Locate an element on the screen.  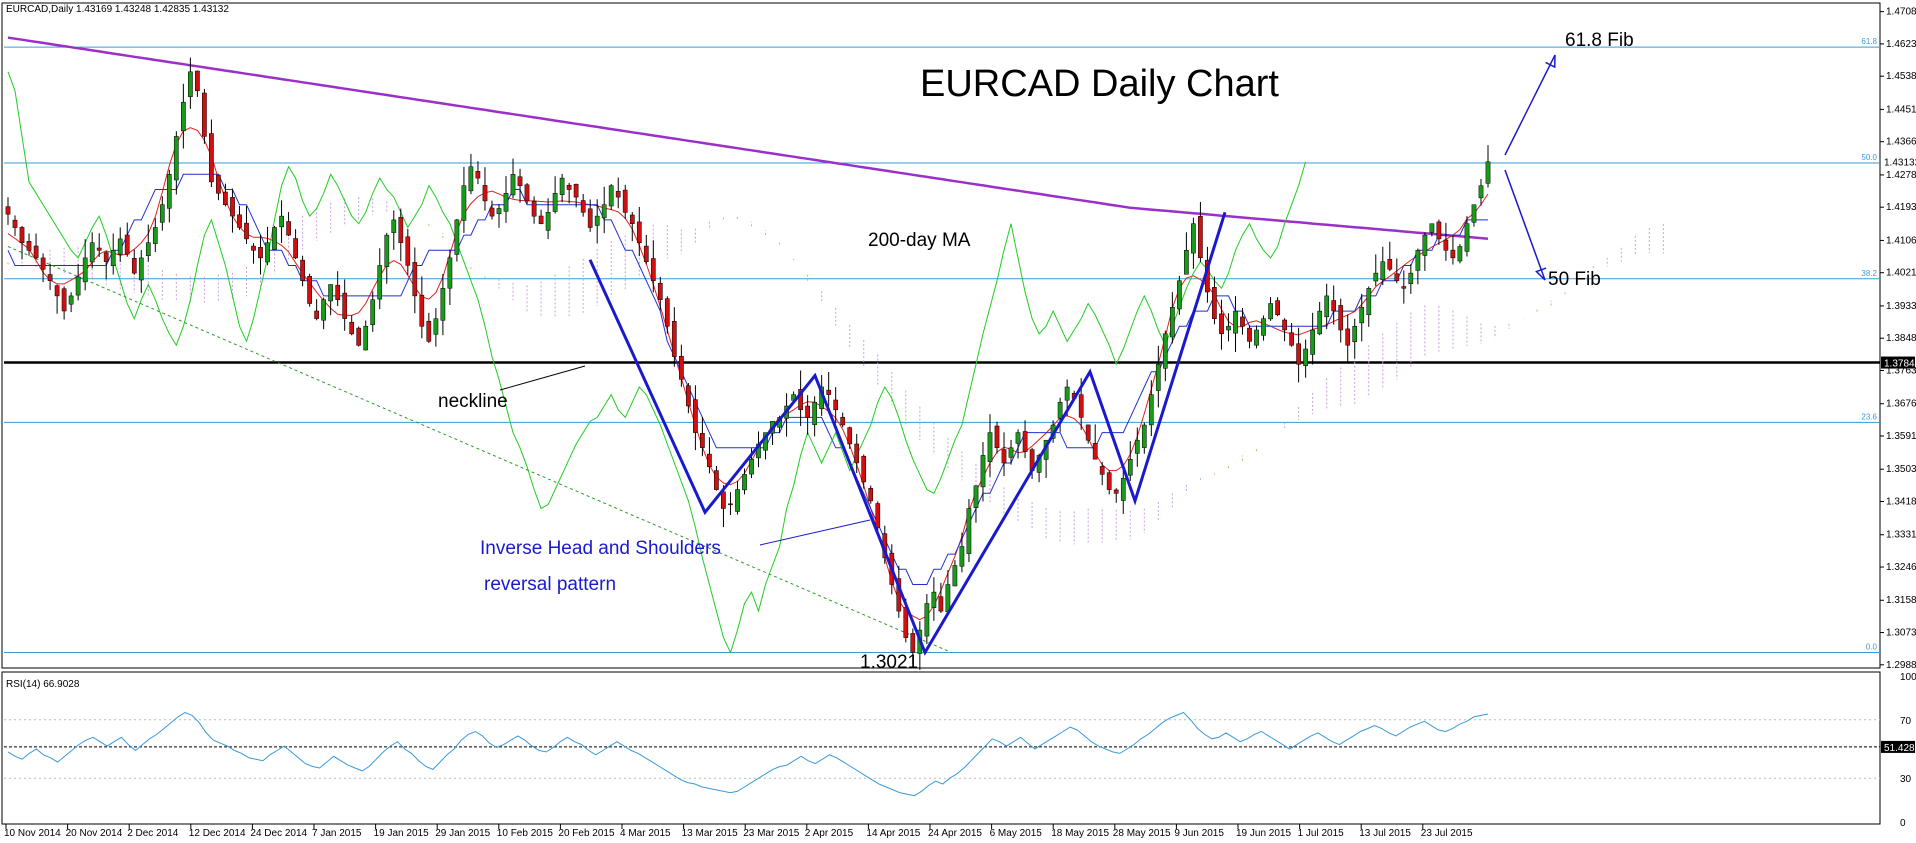
price-tick-label: 1.42785 is located at coordinates (1901, 175).